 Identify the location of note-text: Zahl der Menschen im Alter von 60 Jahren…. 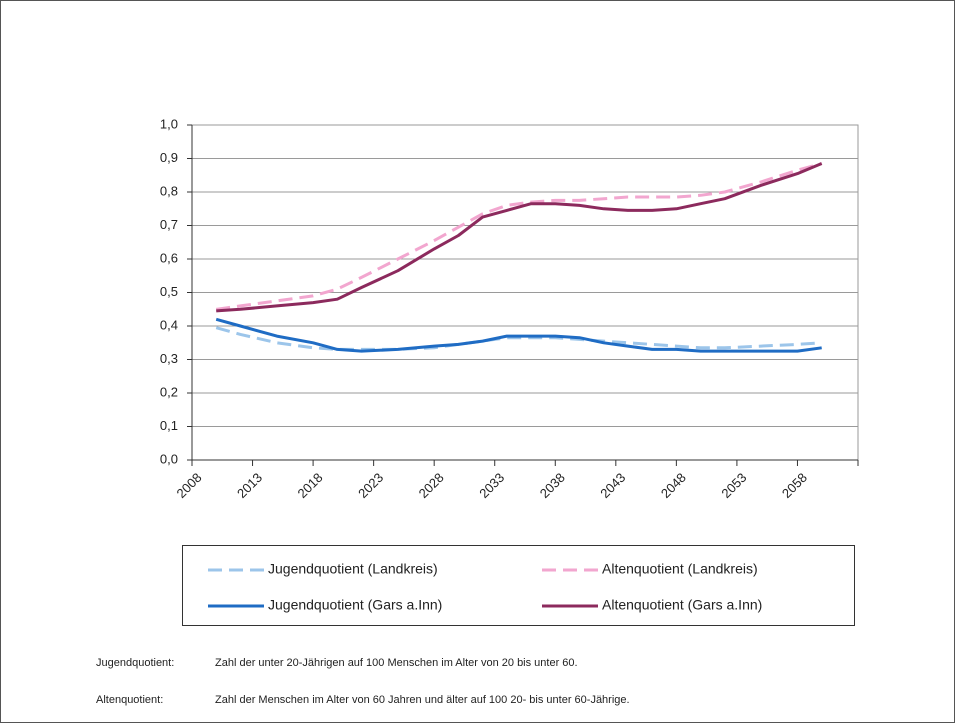
(422, 700).